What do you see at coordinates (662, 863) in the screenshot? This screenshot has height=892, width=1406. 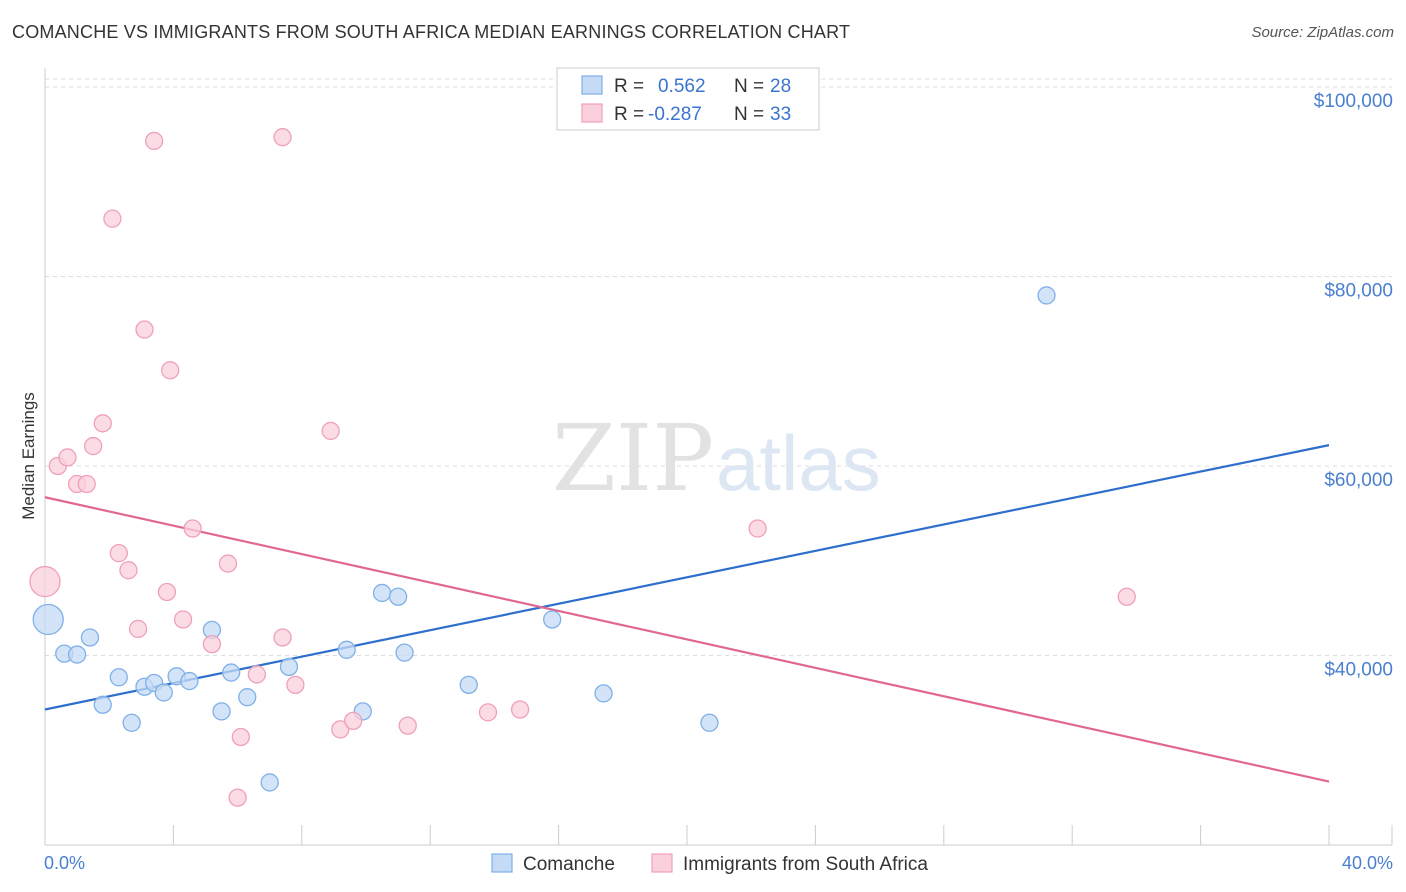 I see `series-legend-swatch-south-africa` at bounding box center [662, 863].